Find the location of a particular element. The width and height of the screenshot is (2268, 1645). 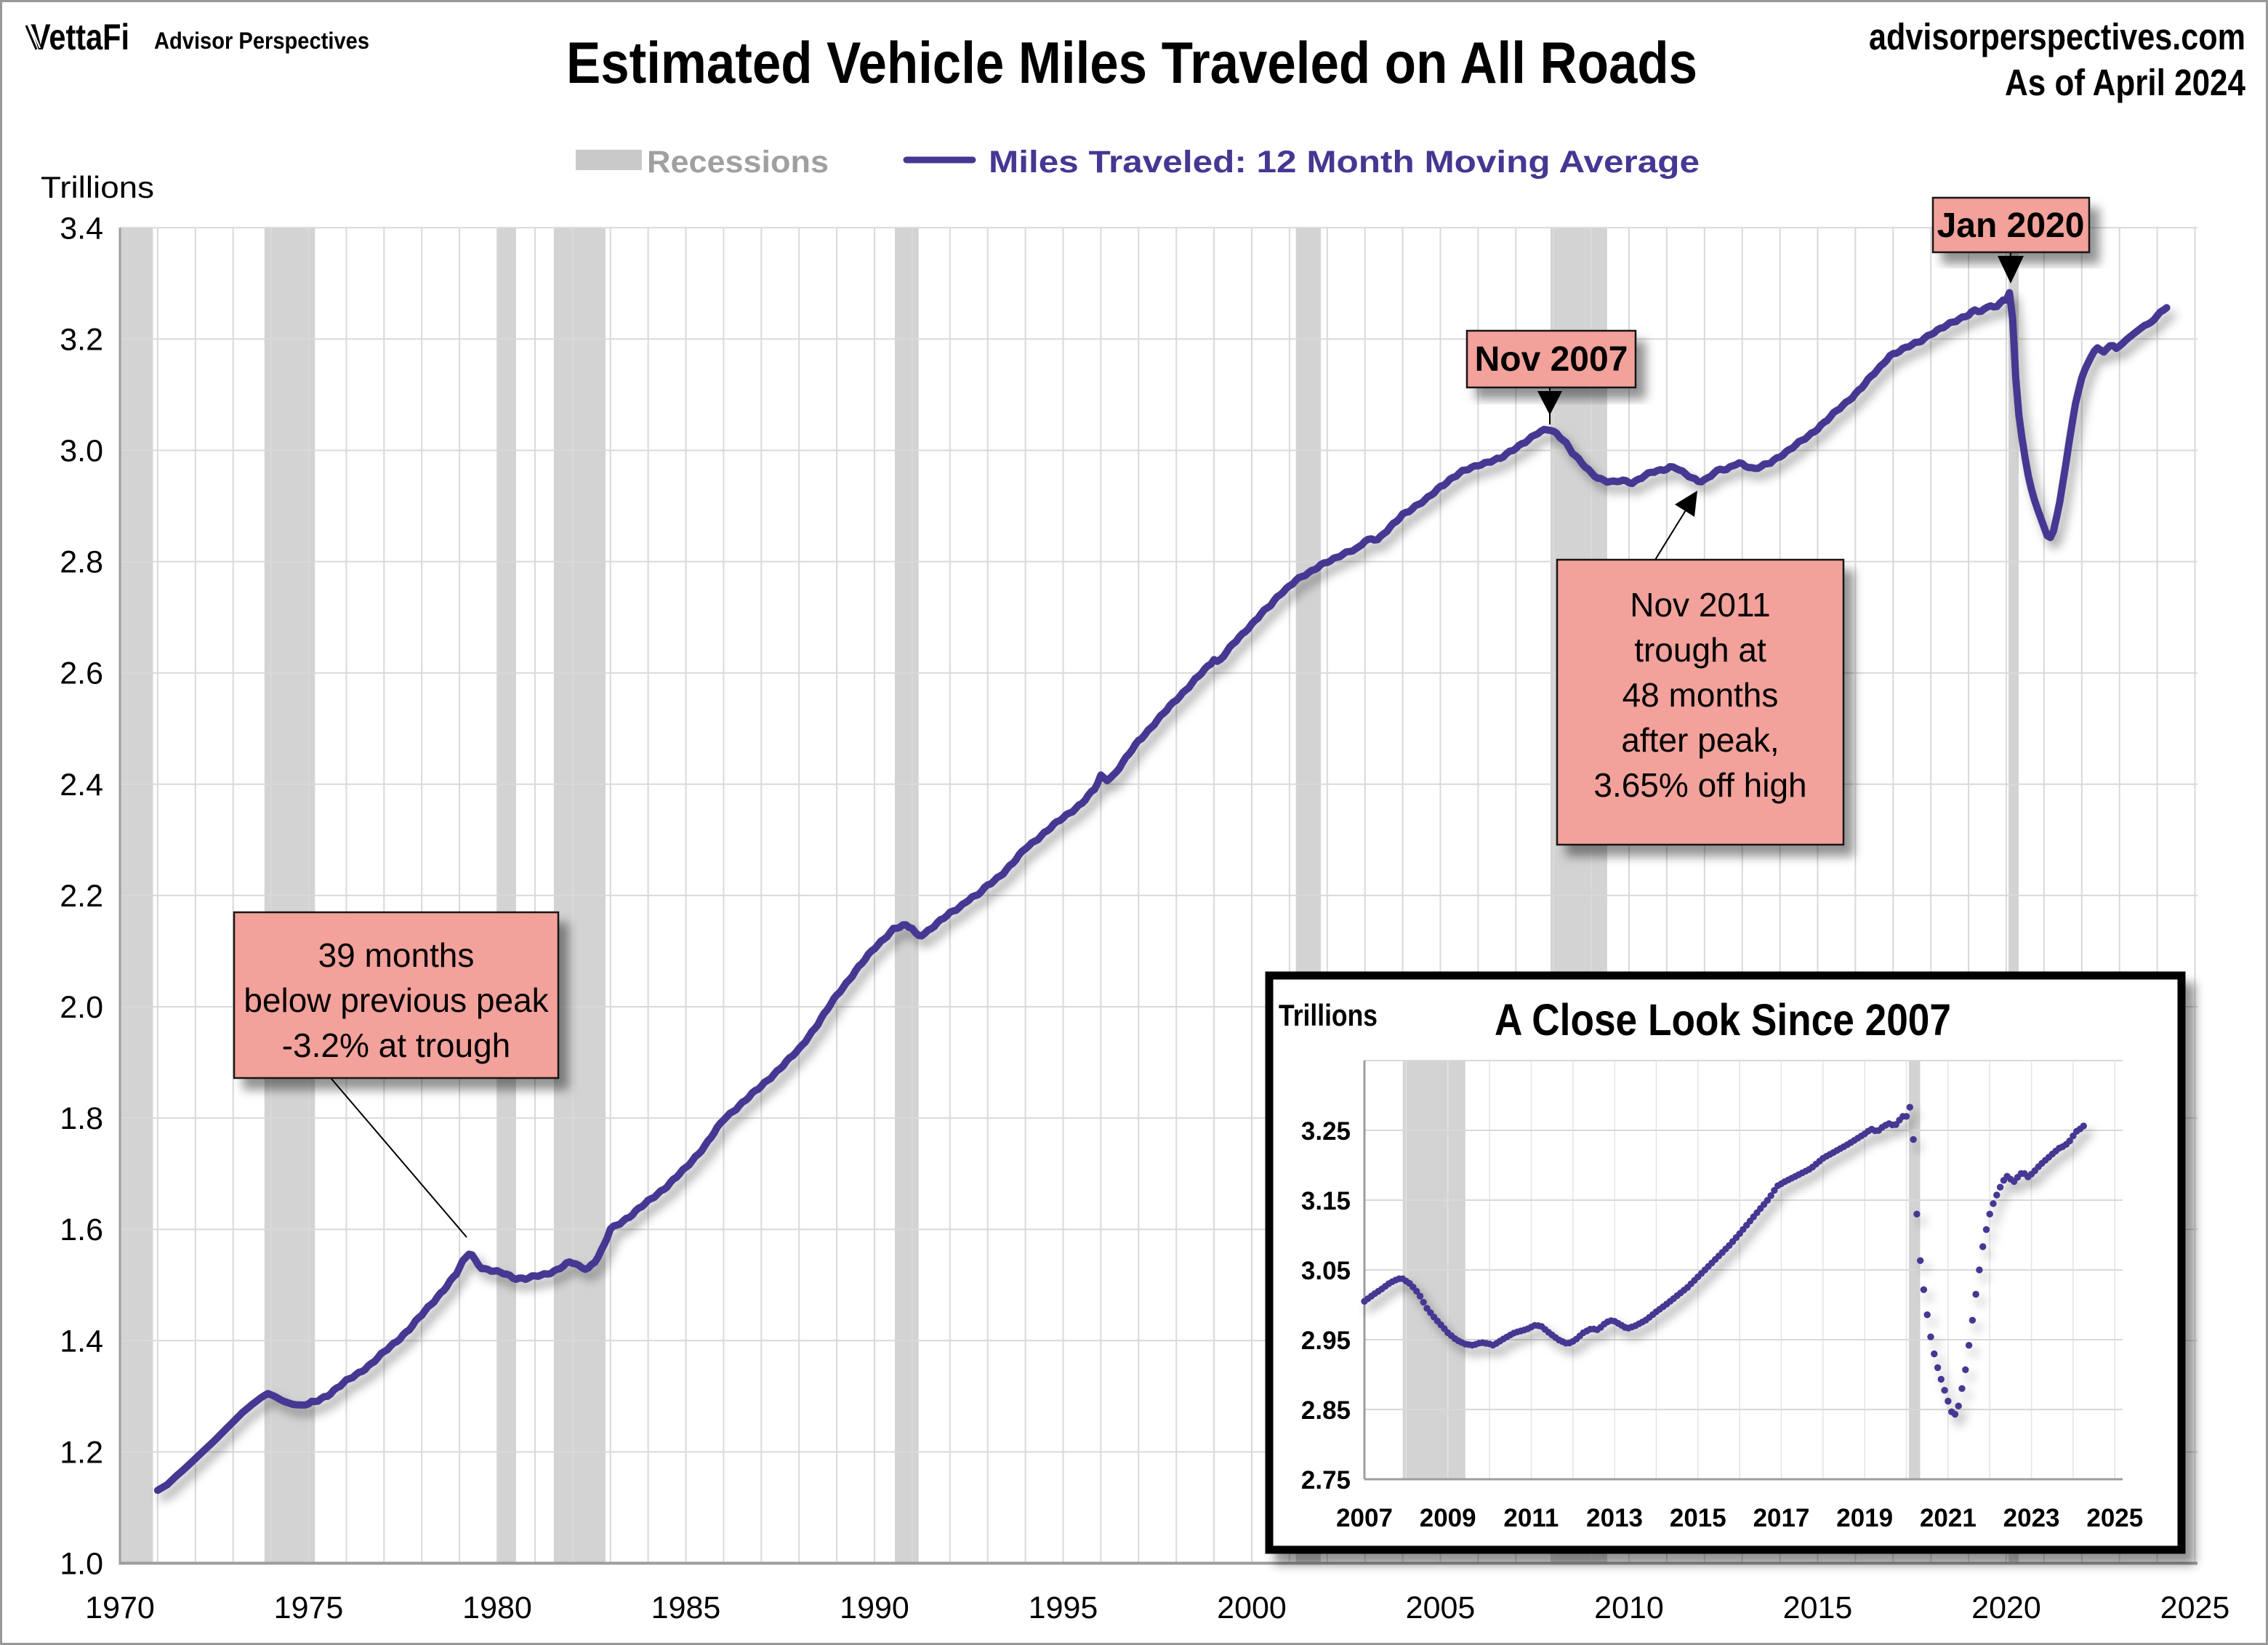

svg-text: 3.05 is located at coordinates (1326, 1271).